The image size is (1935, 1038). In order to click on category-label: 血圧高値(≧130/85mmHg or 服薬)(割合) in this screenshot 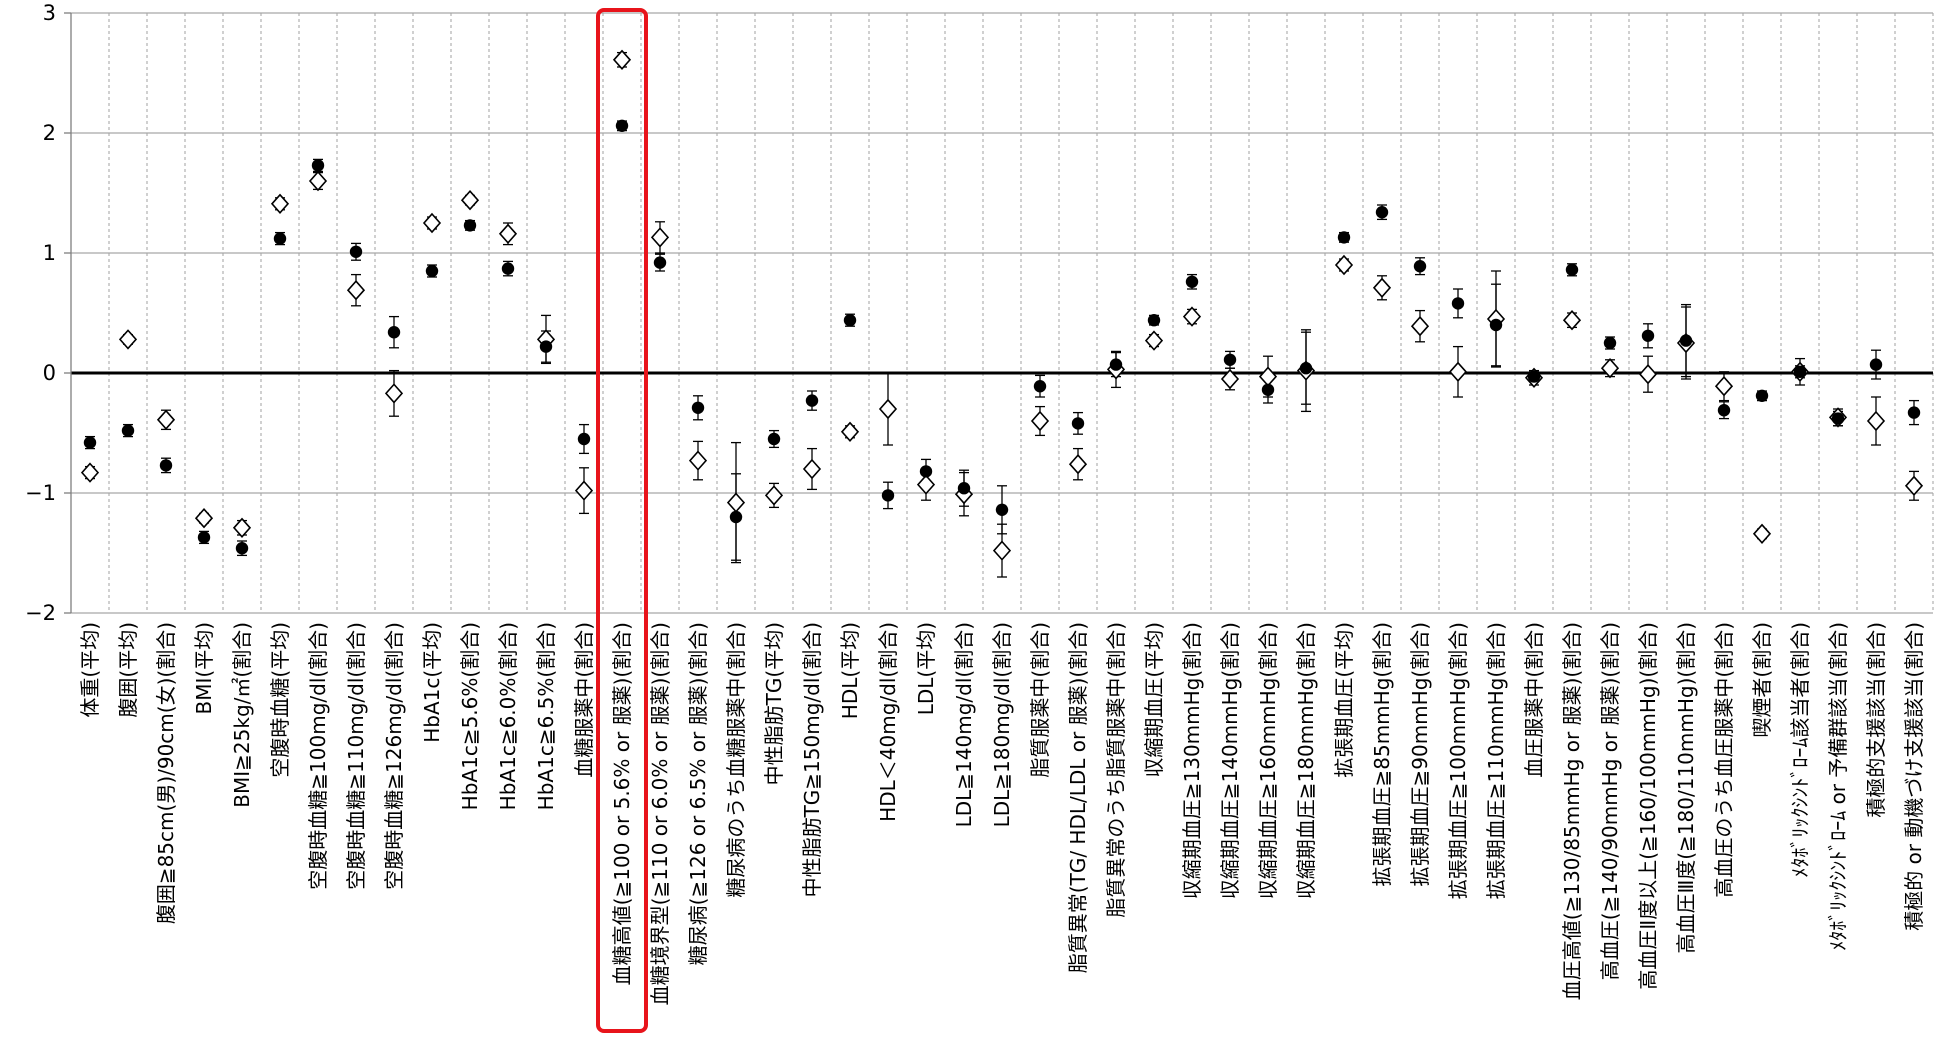, I will do `click(1572, 811)`.